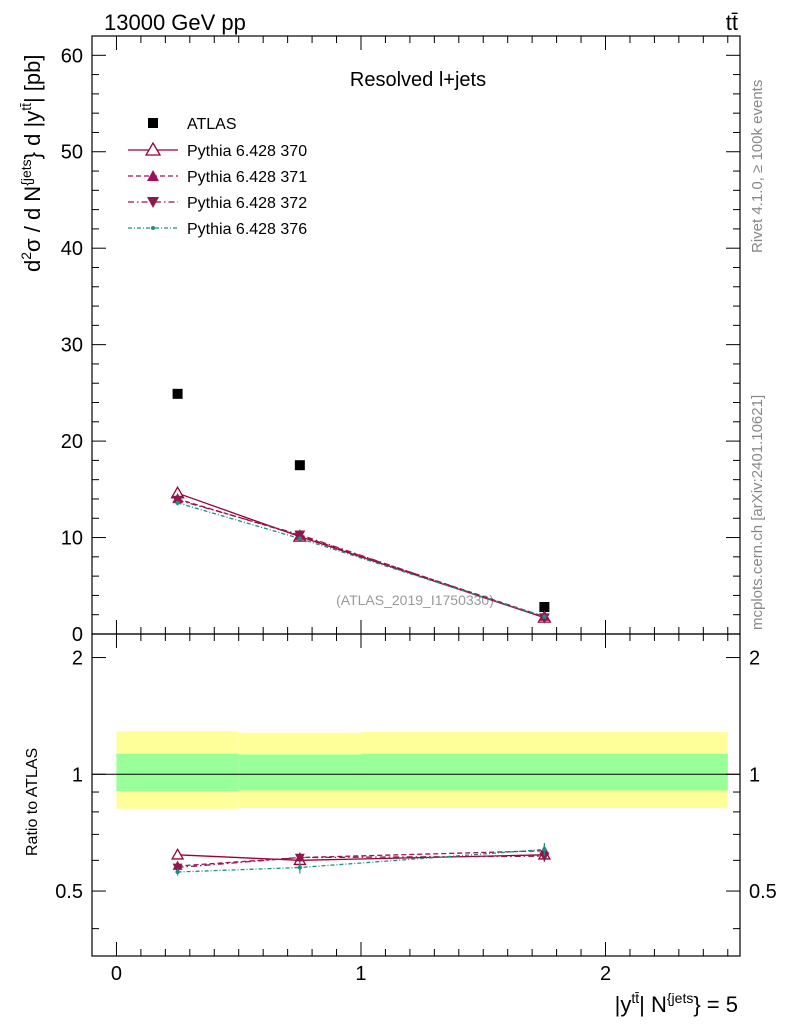 Image resolution: width=786 pixels, height=1024 pixels. Describe the element at coordinates (247, 203) in the screenshot. I see `legend-label-372: Pythia 6.428 372` at that location.